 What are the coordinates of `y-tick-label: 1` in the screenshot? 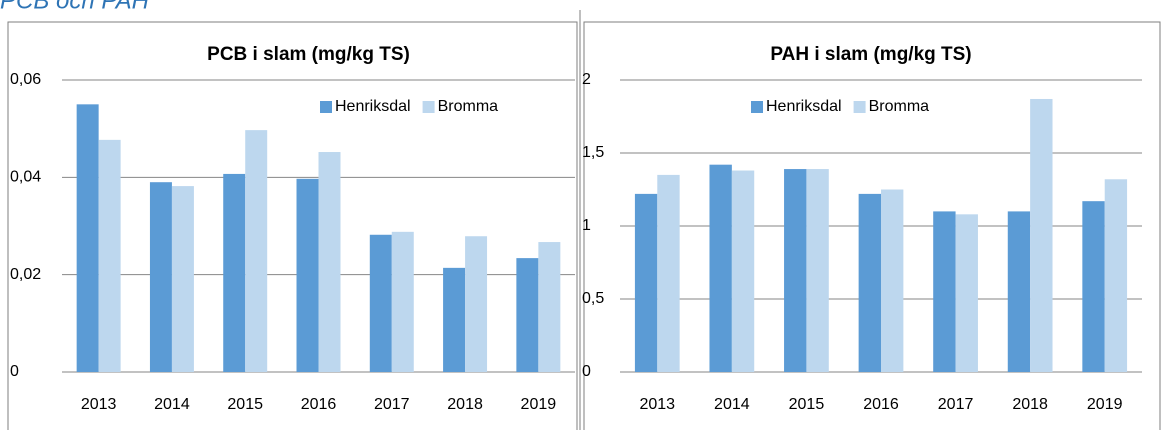 It's located at (586, 225).